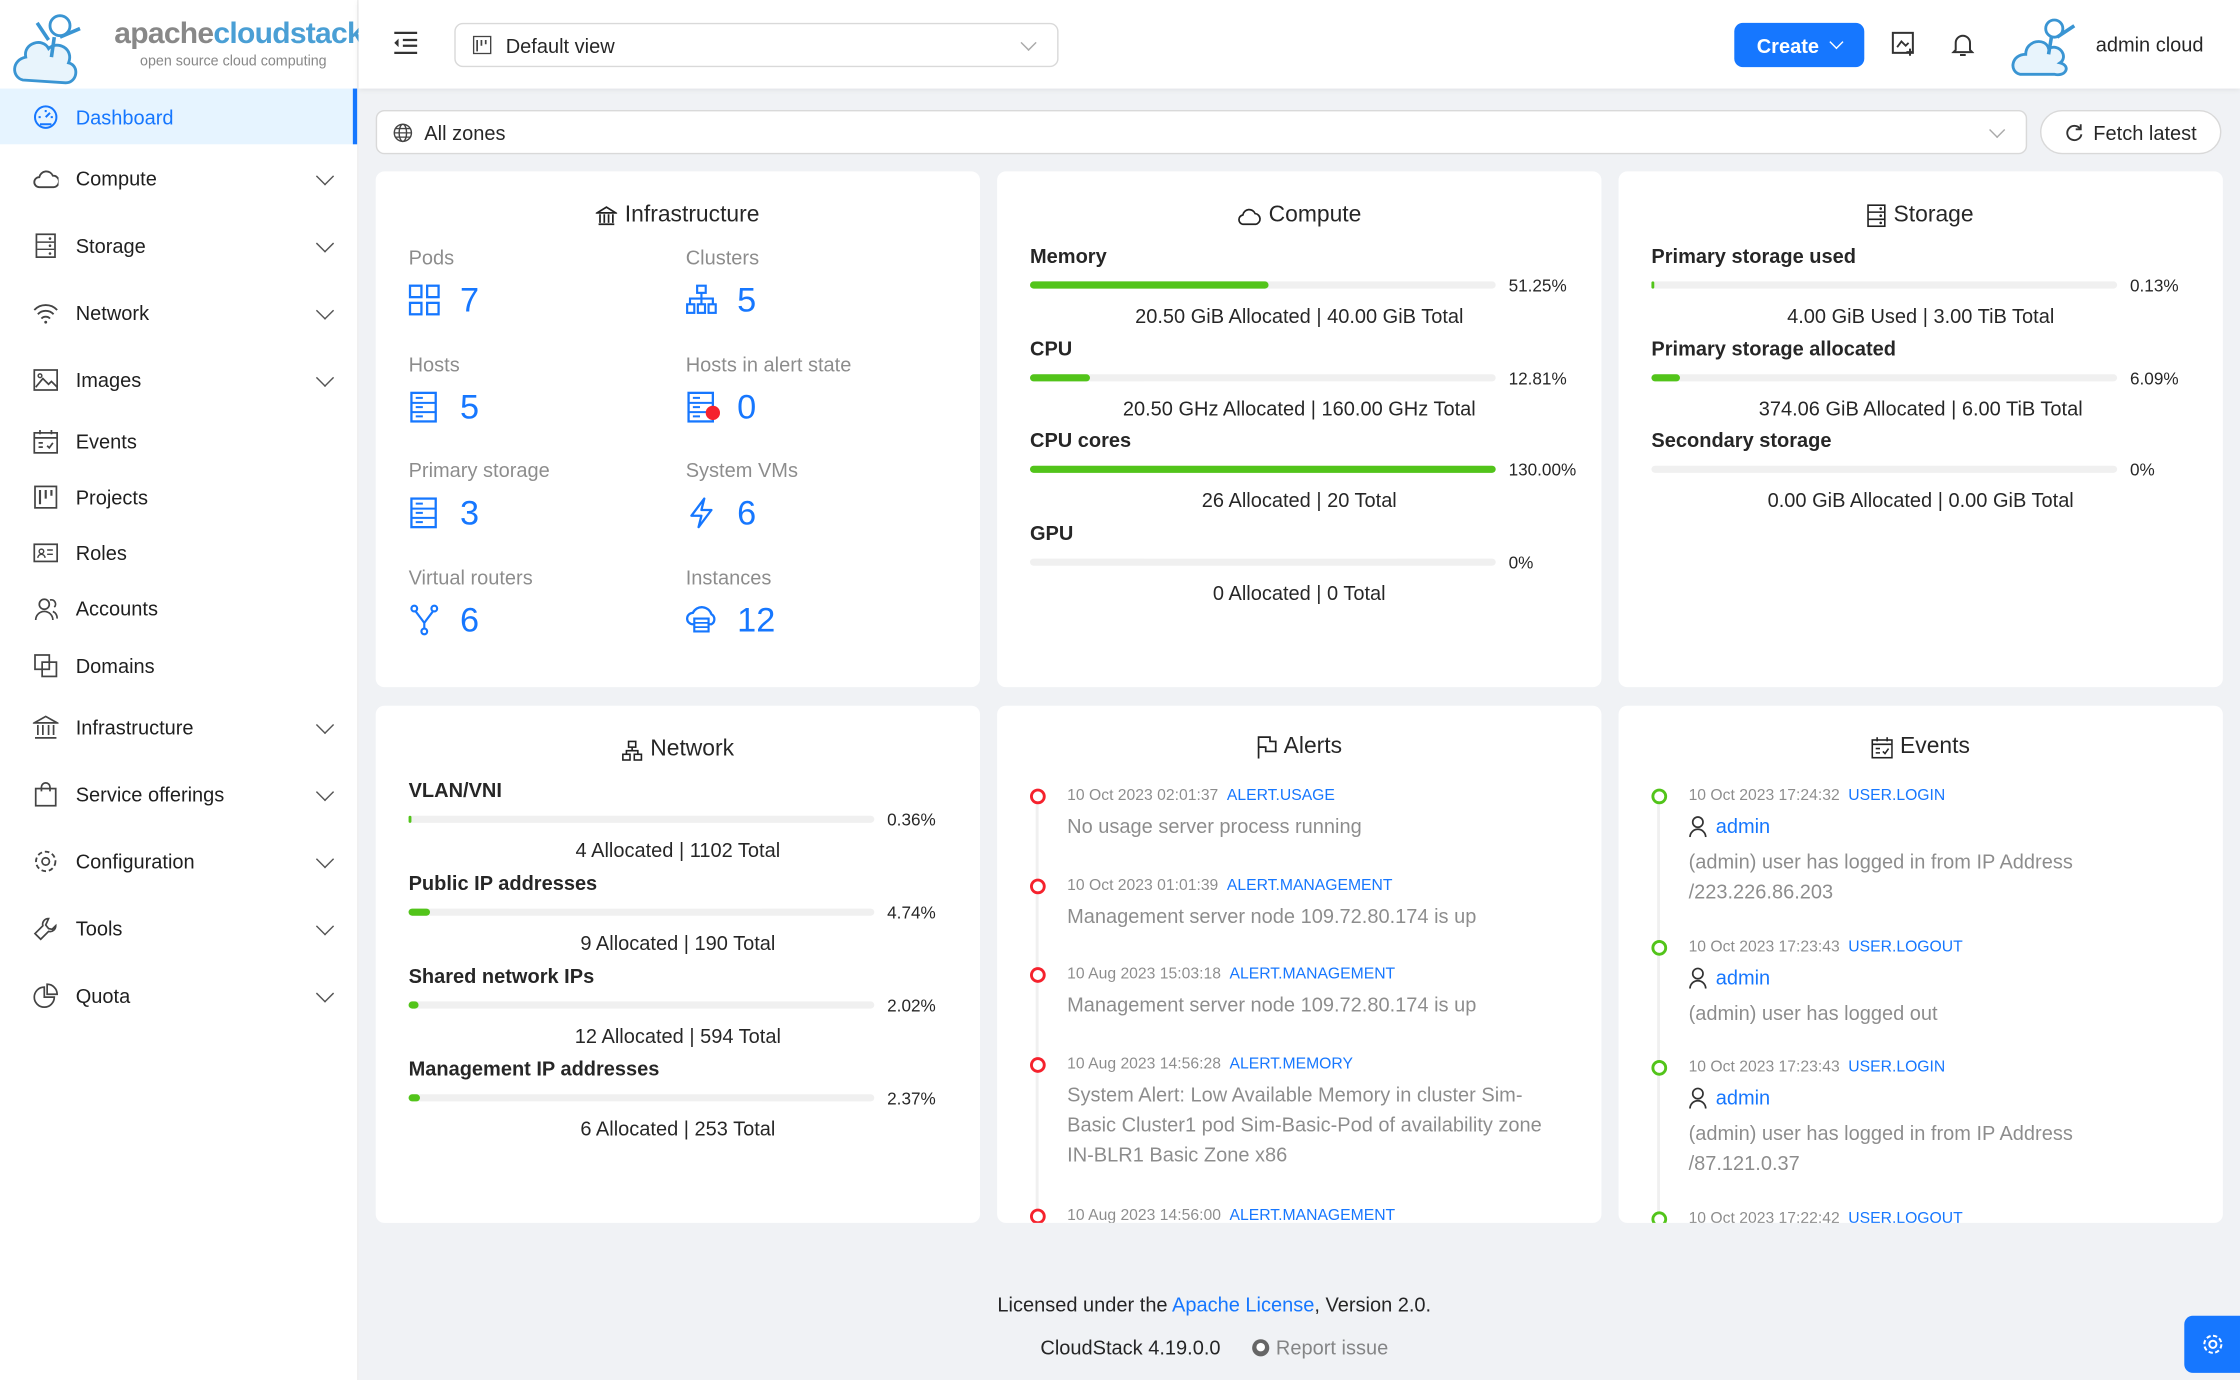  I want to click on item-type: ALERT.USAGE, so click(1280, 796).